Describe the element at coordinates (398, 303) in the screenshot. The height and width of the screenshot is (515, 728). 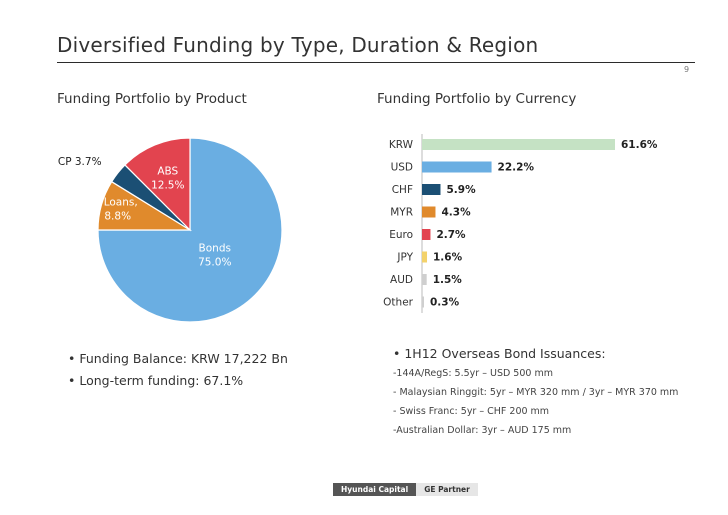
I see `bar-category-label: Other` at that location.